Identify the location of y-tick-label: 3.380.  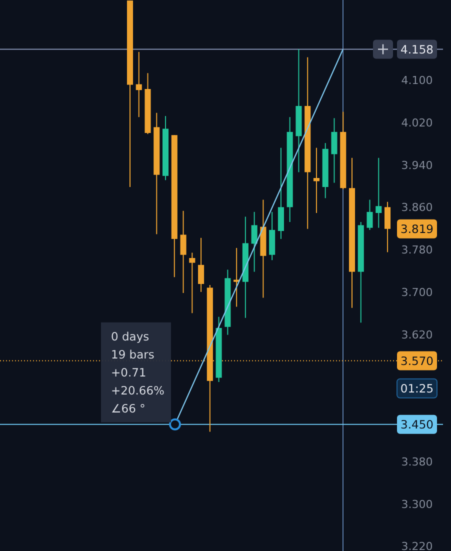
(417, 461).